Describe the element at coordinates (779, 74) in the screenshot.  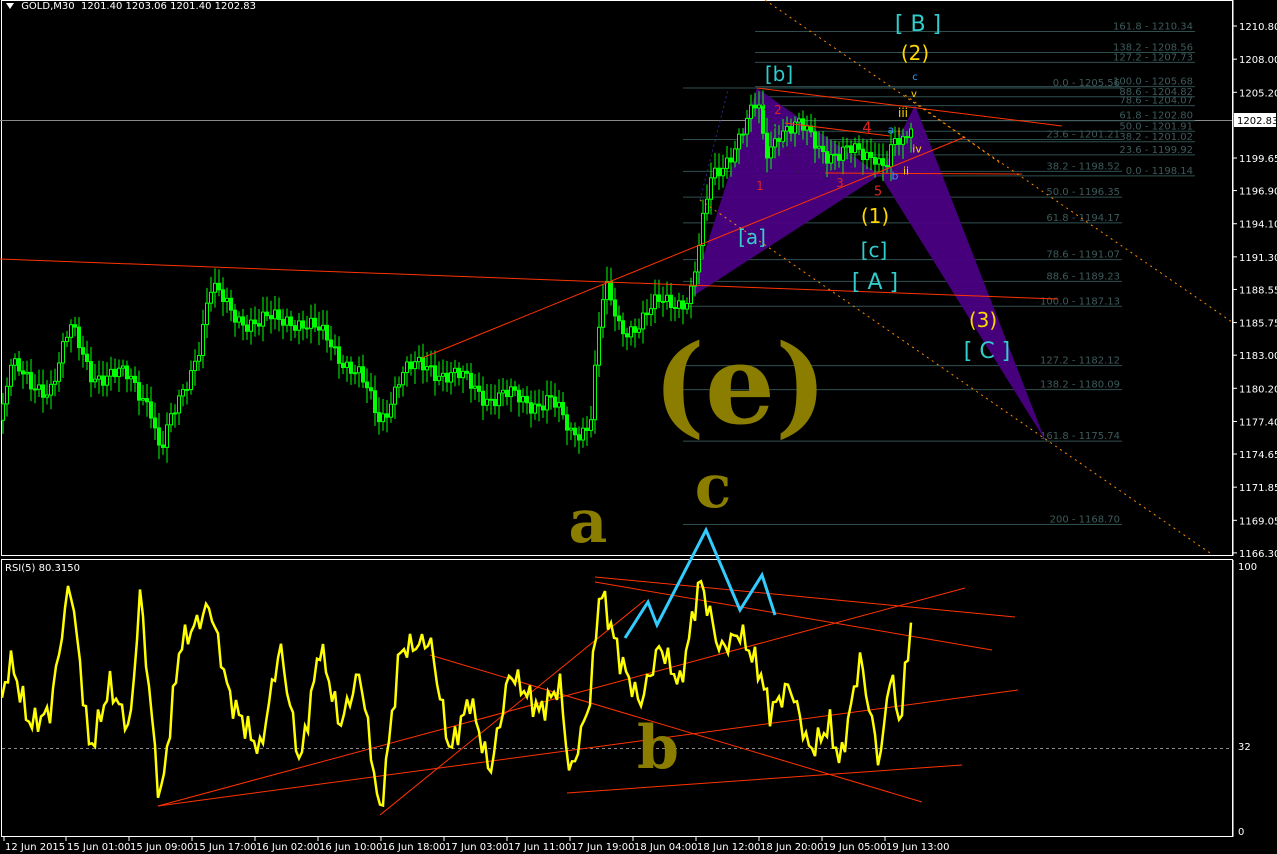
I see `wave-label: [b]` at that location.